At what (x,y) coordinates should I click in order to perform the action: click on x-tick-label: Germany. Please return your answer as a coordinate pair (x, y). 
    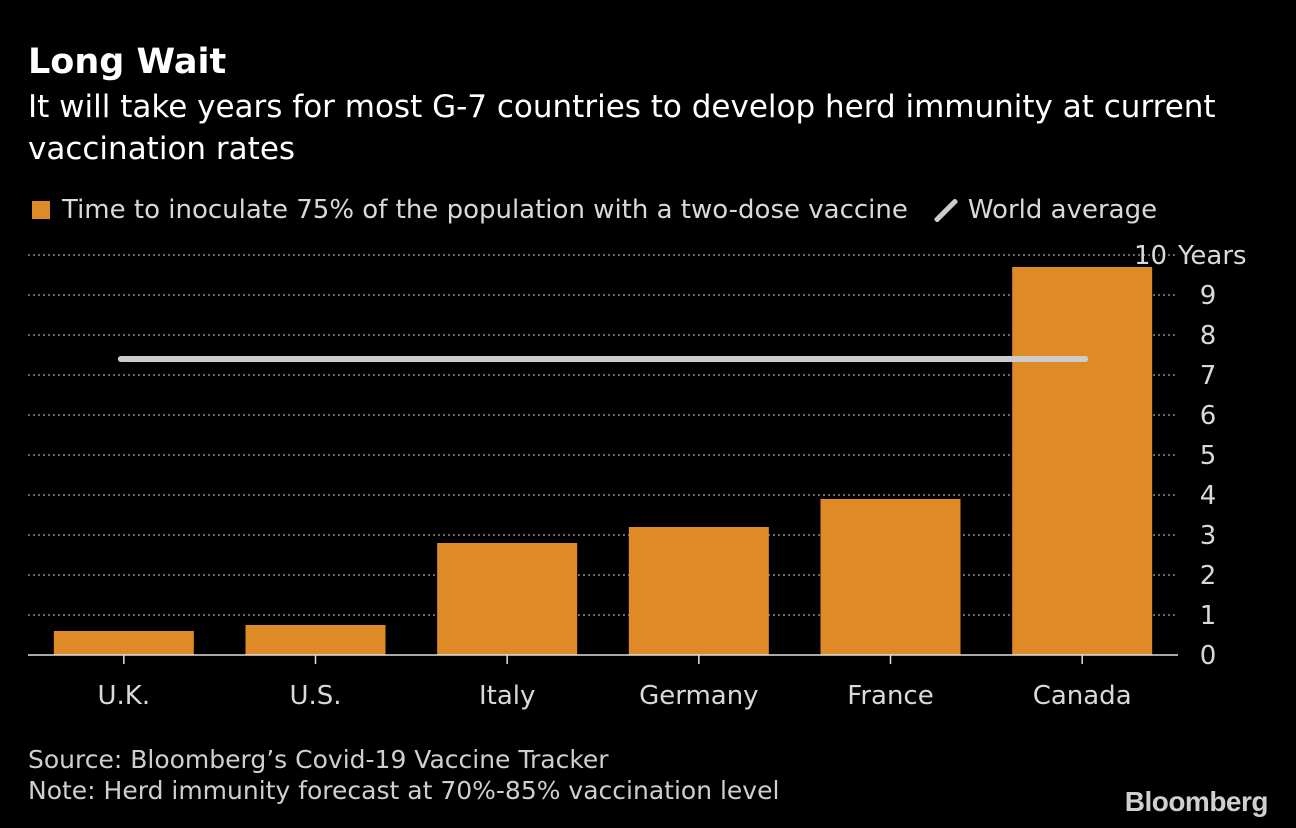
    Looking at the image, I should click on (699, 696).